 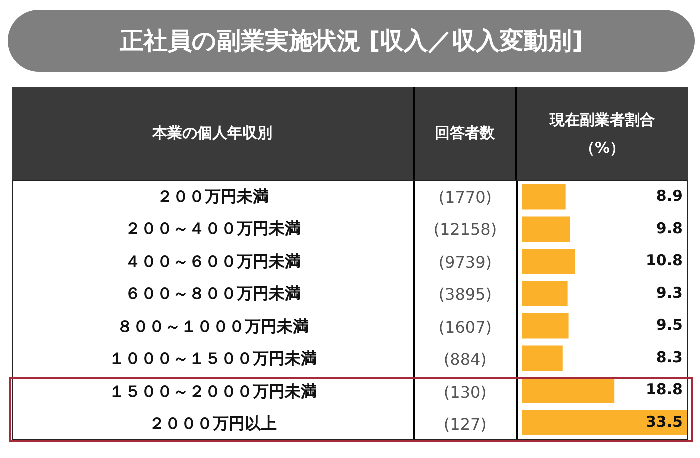 I want to click on y2-tick-label: (9739), so click(x=465, y=263).